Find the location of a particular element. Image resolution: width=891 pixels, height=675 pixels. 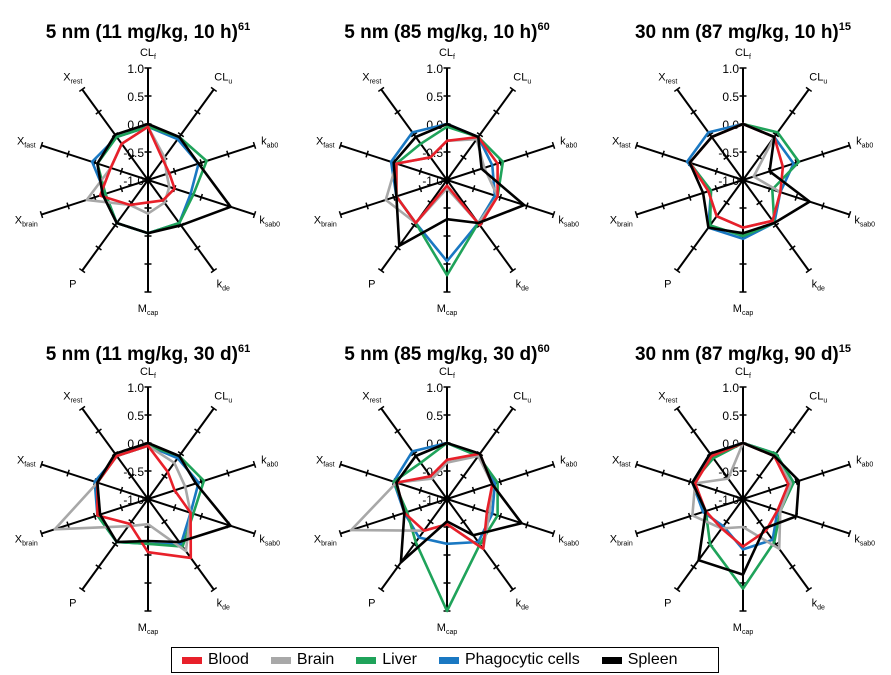

series-spleen is located at coordinates (164, 178).